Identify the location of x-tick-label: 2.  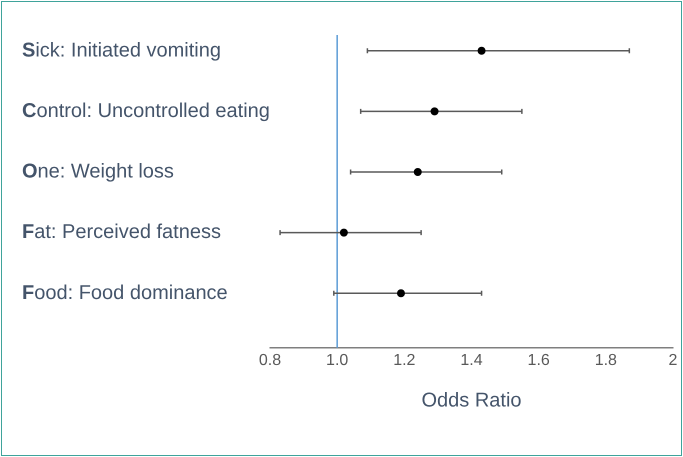
(673, 360).